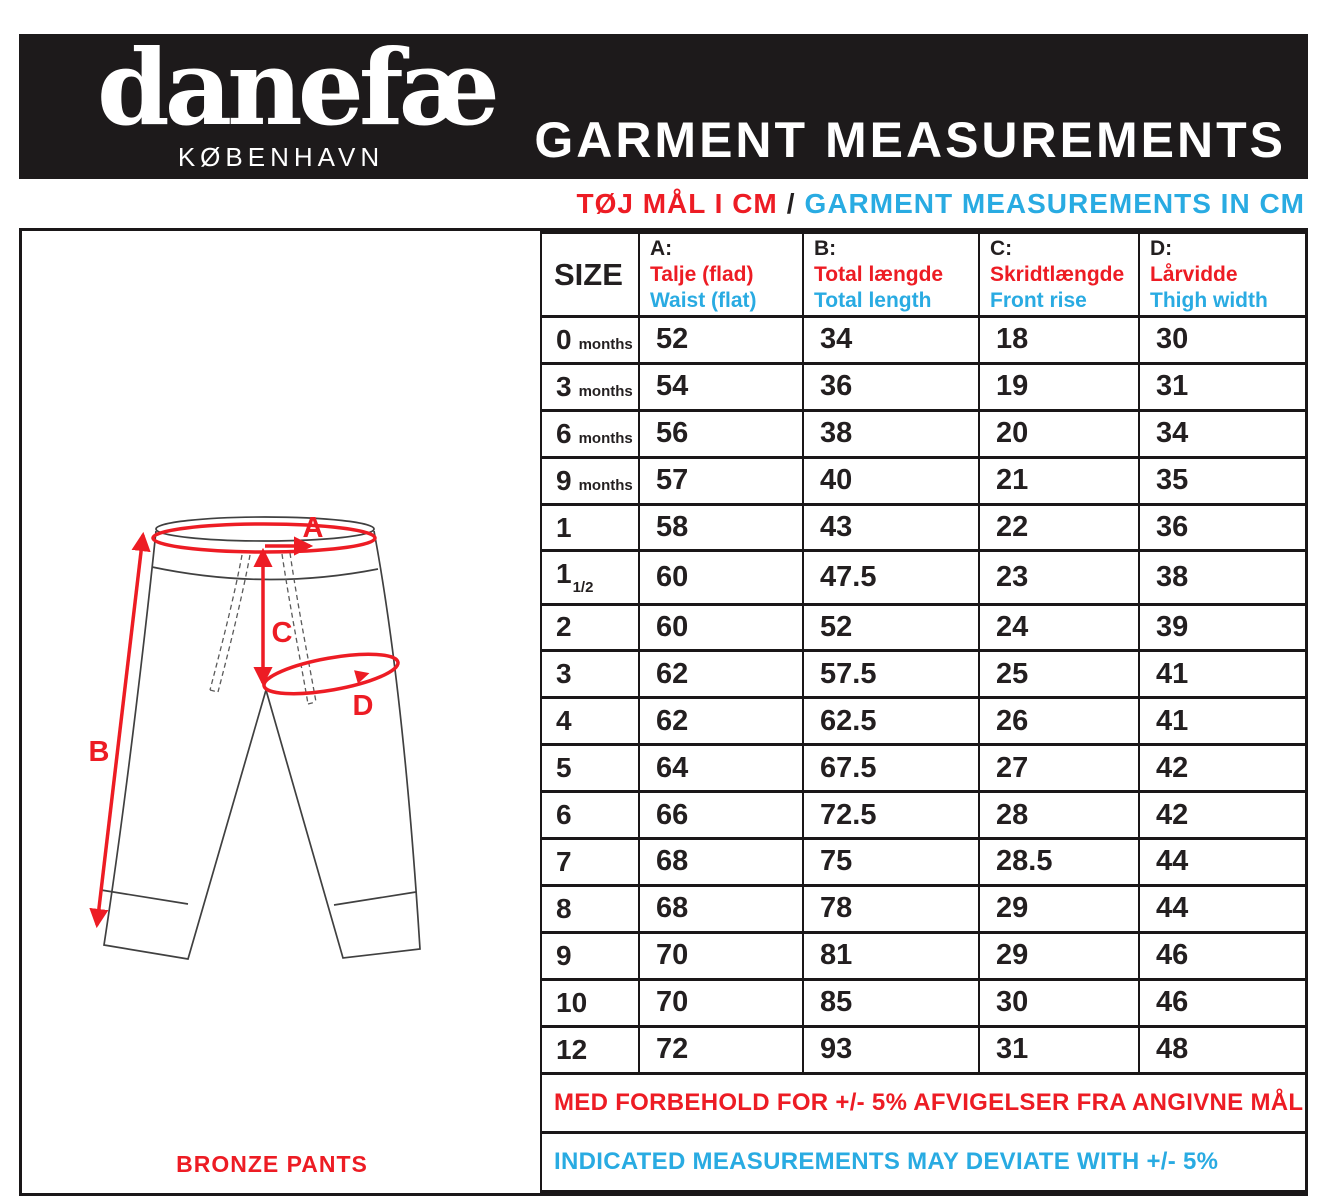 The image size is (1329, 1200). Describe the element at coordinates (1059, 386) in the screenshot. I see `measurement-cell: 19` at that location.